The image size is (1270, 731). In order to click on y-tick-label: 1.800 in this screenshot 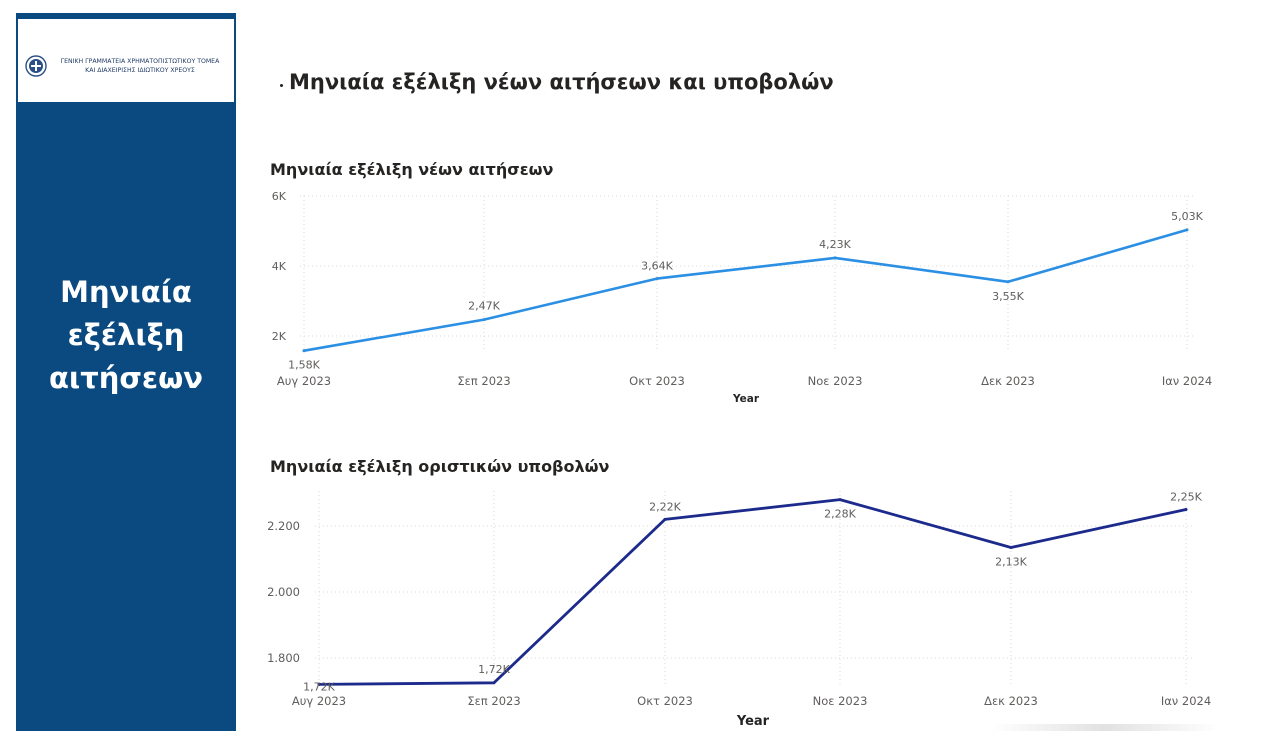, I will do `click(283, 658)`.